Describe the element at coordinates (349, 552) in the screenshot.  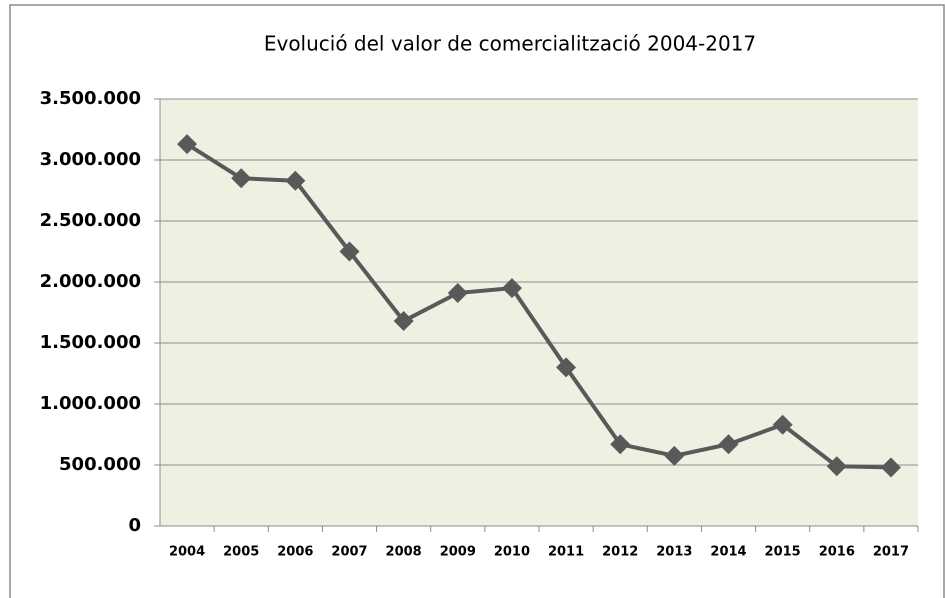
I see `x-tick-label: 2007` at that location.